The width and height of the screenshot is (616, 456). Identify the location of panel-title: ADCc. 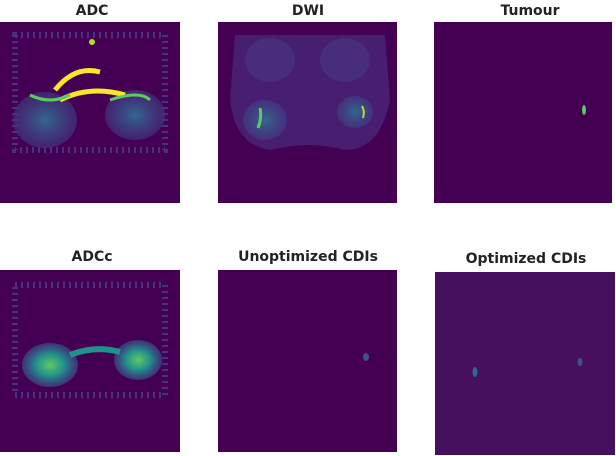
(91, 257).